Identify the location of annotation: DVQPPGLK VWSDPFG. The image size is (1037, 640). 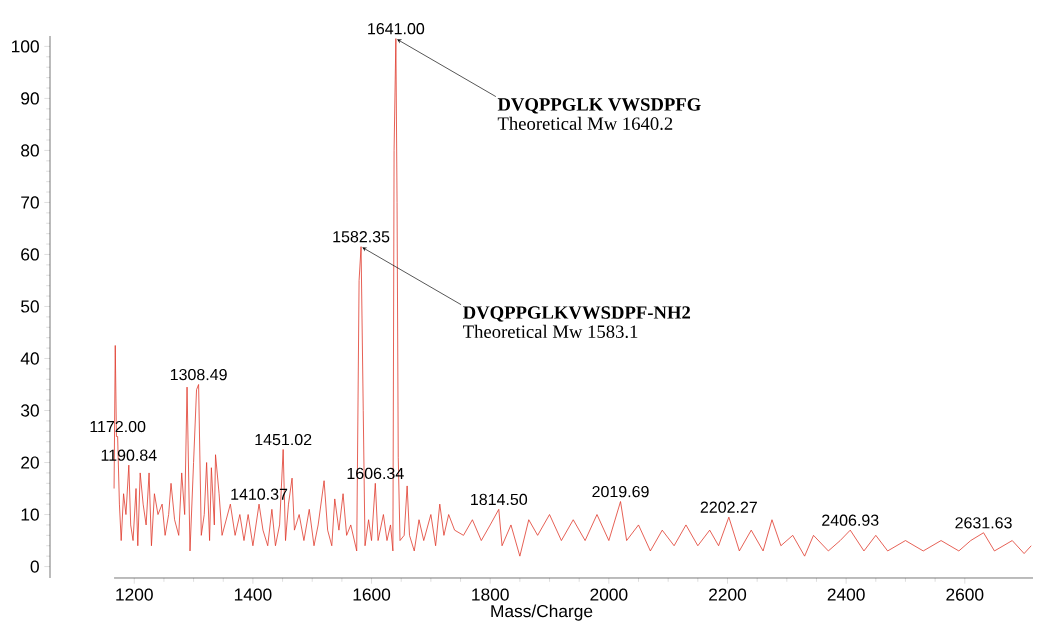
(599, 106).